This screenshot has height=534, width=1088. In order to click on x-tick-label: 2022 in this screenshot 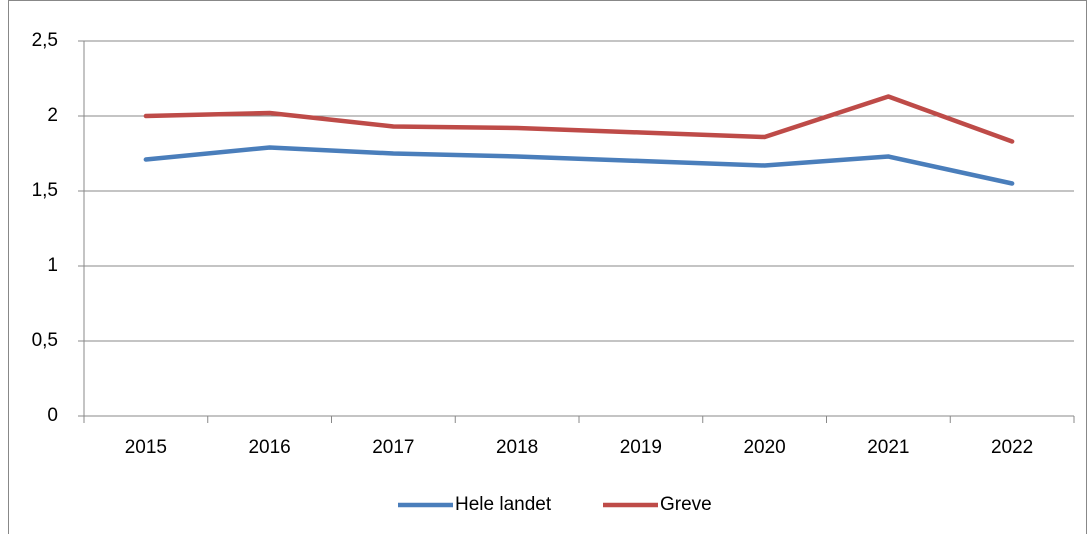, I will do `click(1012, 447)`.